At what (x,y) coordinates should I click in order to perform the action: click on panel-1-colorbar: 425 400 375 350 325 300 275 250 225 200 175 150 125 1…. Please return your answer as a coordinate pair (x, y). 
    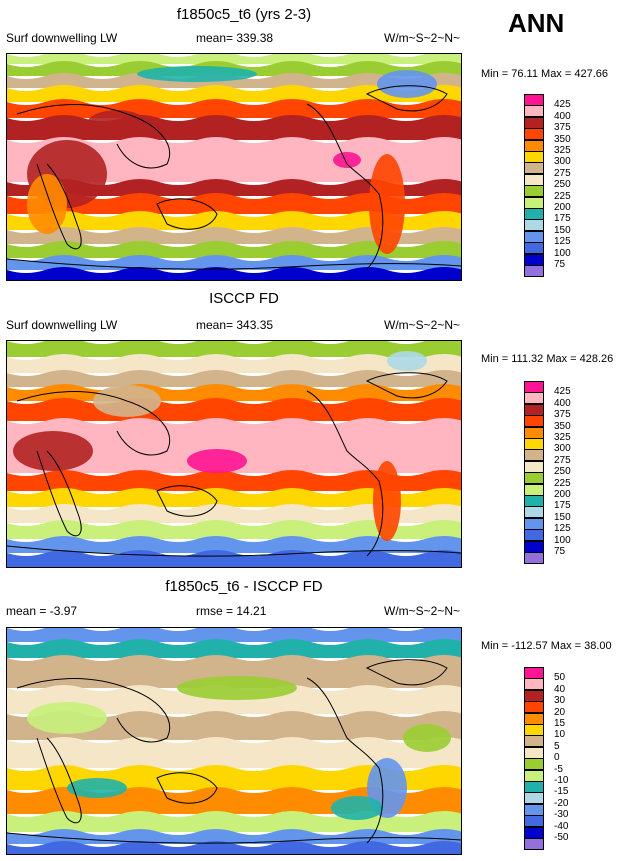
    Looking at the image, I should click on (554, 185).